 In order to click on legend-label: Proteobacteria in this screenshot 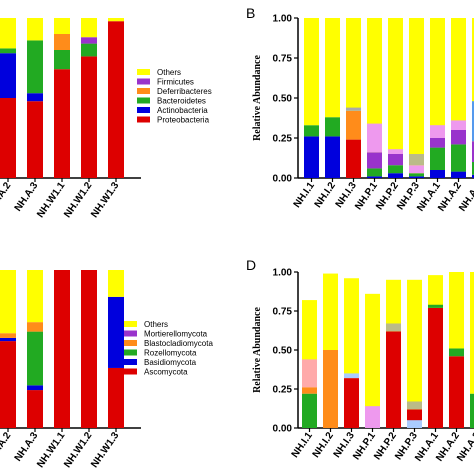, I will do `click(183, 120)`.